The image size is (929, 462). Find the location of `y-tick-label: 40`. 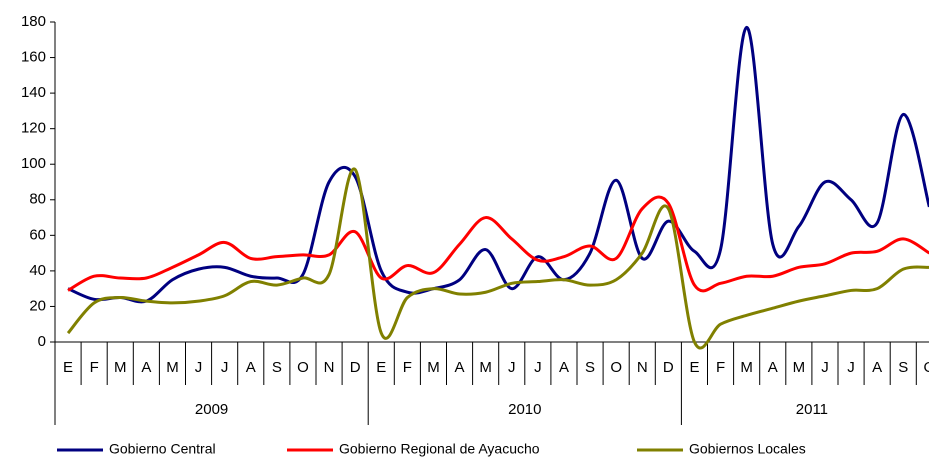

y-tick-label: 40 is located at coordinates (37, 270).